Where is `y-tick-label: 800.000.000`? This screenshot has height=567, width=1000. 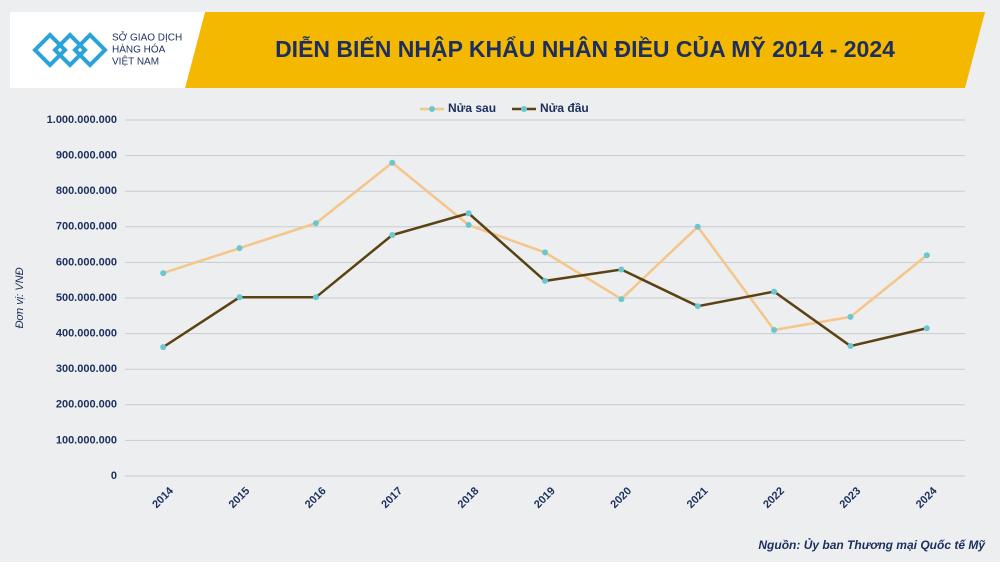
y-tick-label: 800.000.000 is located at coordinates (86, 191).